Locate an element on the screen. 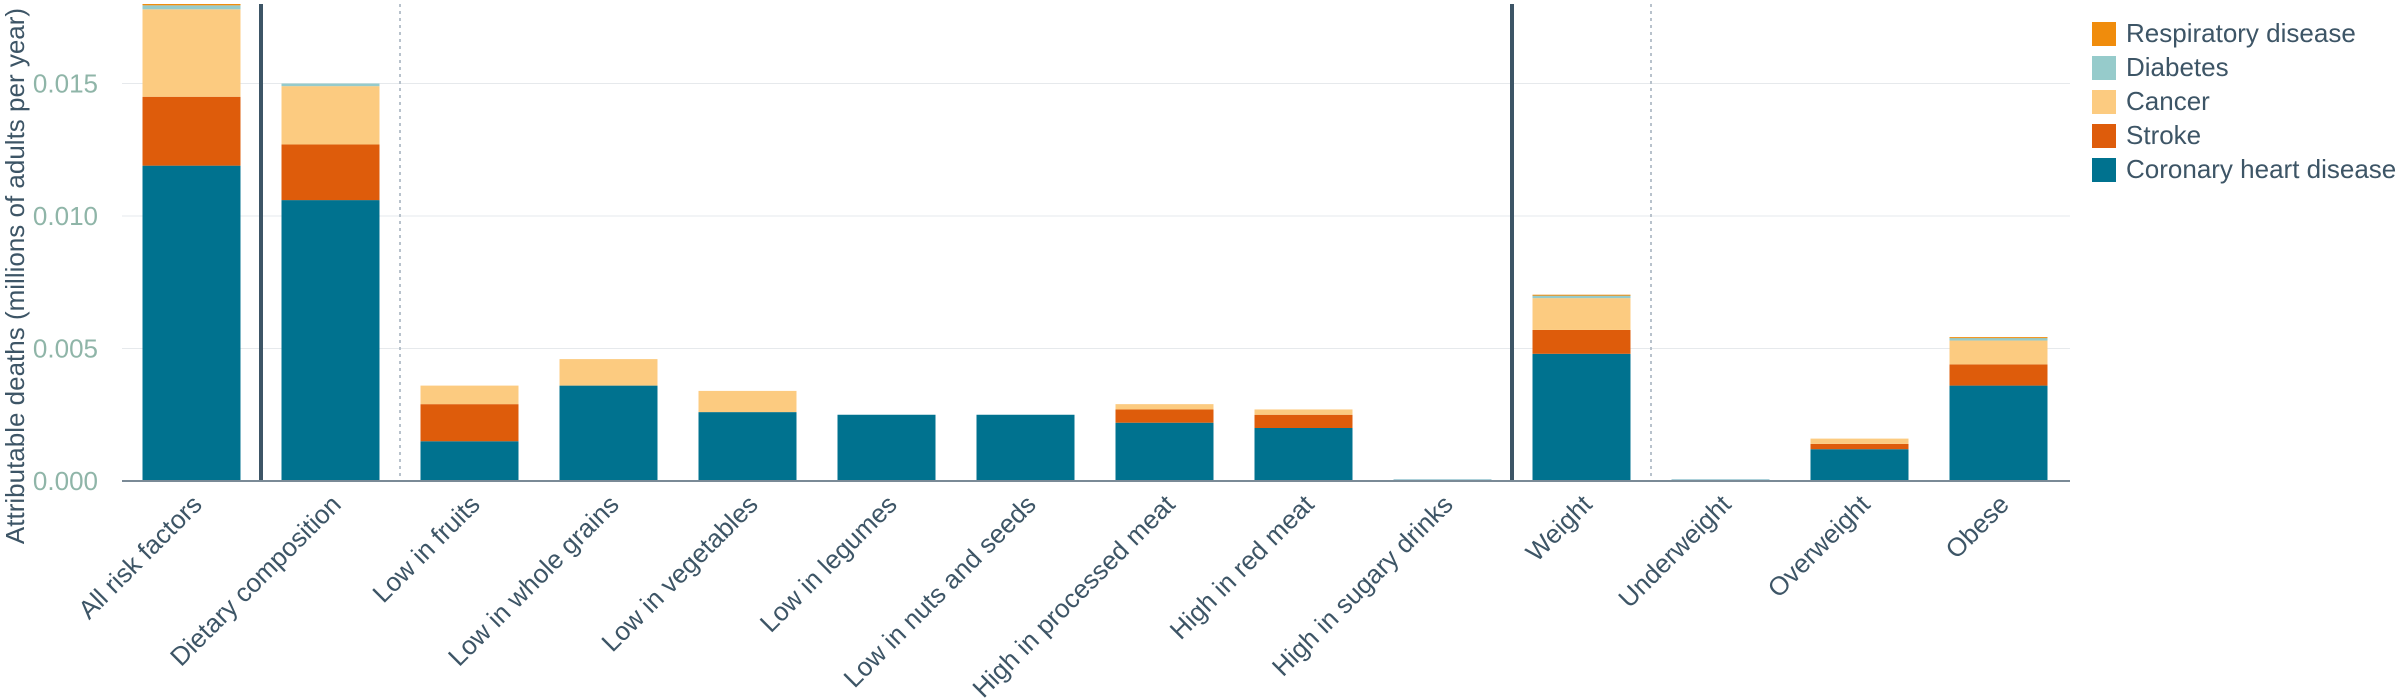  legend-label: Respiratory disease is located at coordinates (2241, 33).